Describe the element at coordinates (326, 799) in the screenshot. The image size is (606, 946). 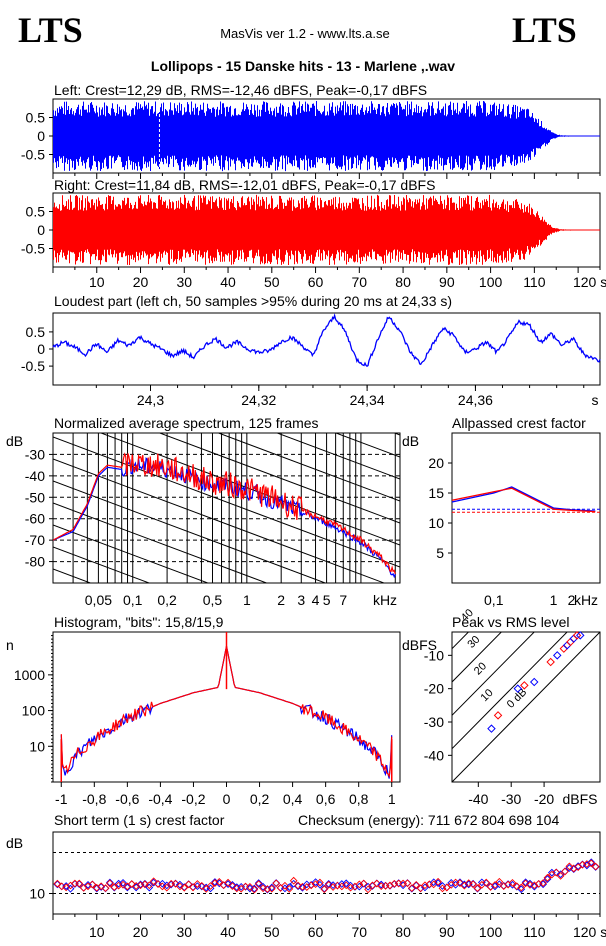
I see `histogram-xtick-label: 0,6` at that location.